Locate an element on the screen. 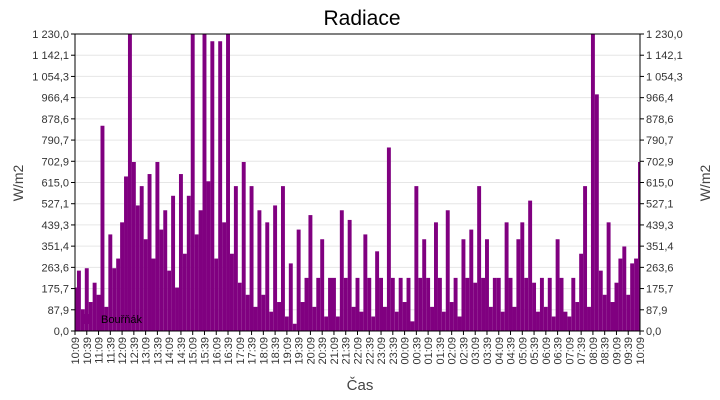 The height and width of the screenshot is (400, 720). x-tick-label: 07:09 is located at coordinates (570, 351).